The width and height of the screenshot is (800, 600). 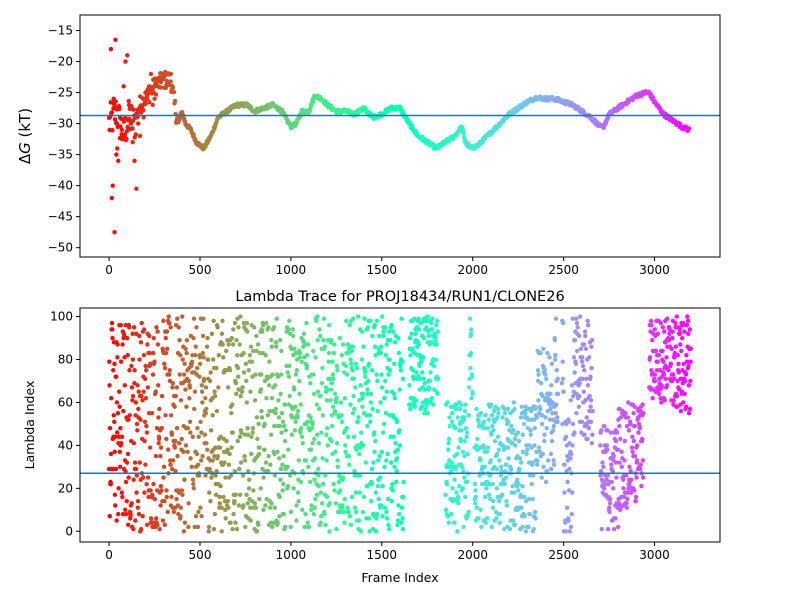 I want to click on x-tick-label: 2500, so click(x=563, y=555).